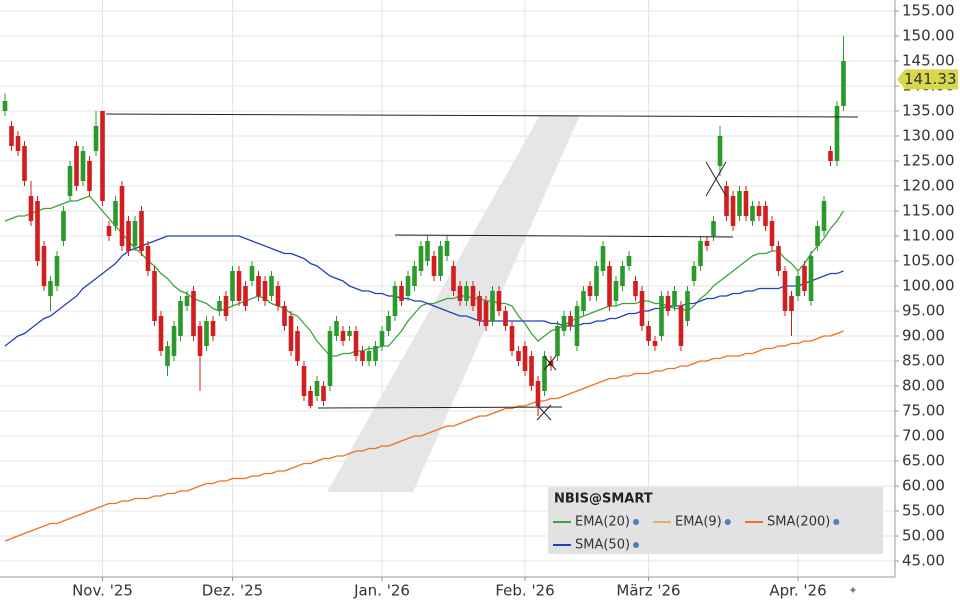  I want to click on y-tick-label: 115.00, so click(928, 211).